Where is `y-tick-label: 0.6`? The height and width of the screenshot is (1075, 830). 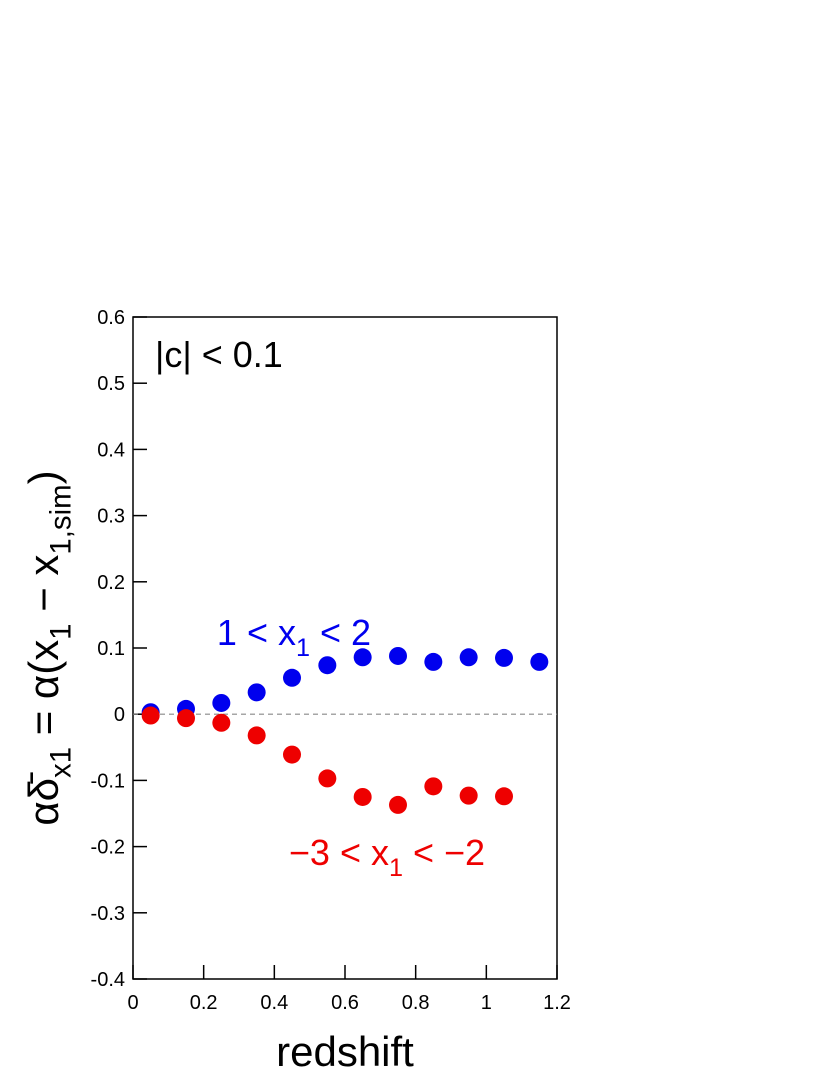 y-tick-label: 0.6 is located at coordinates (111, 318).